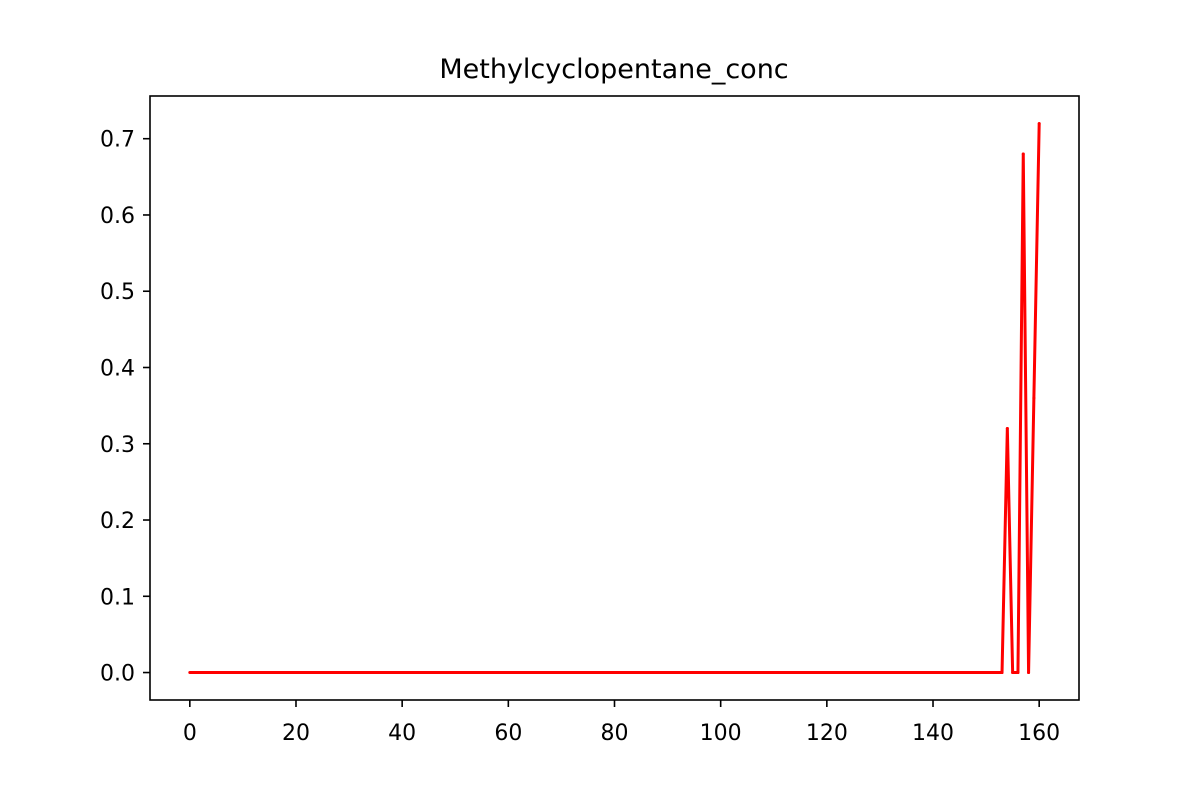  I want to click on y-tick-label: 0.7, so click(117, 140).